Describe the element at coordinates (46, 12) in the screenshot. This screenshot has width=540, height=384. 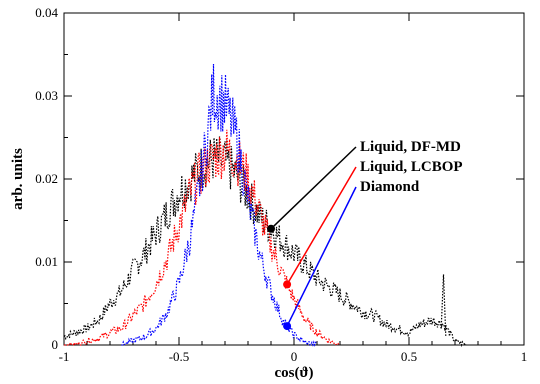
I see `y-tick-label: 0.04` at that location.